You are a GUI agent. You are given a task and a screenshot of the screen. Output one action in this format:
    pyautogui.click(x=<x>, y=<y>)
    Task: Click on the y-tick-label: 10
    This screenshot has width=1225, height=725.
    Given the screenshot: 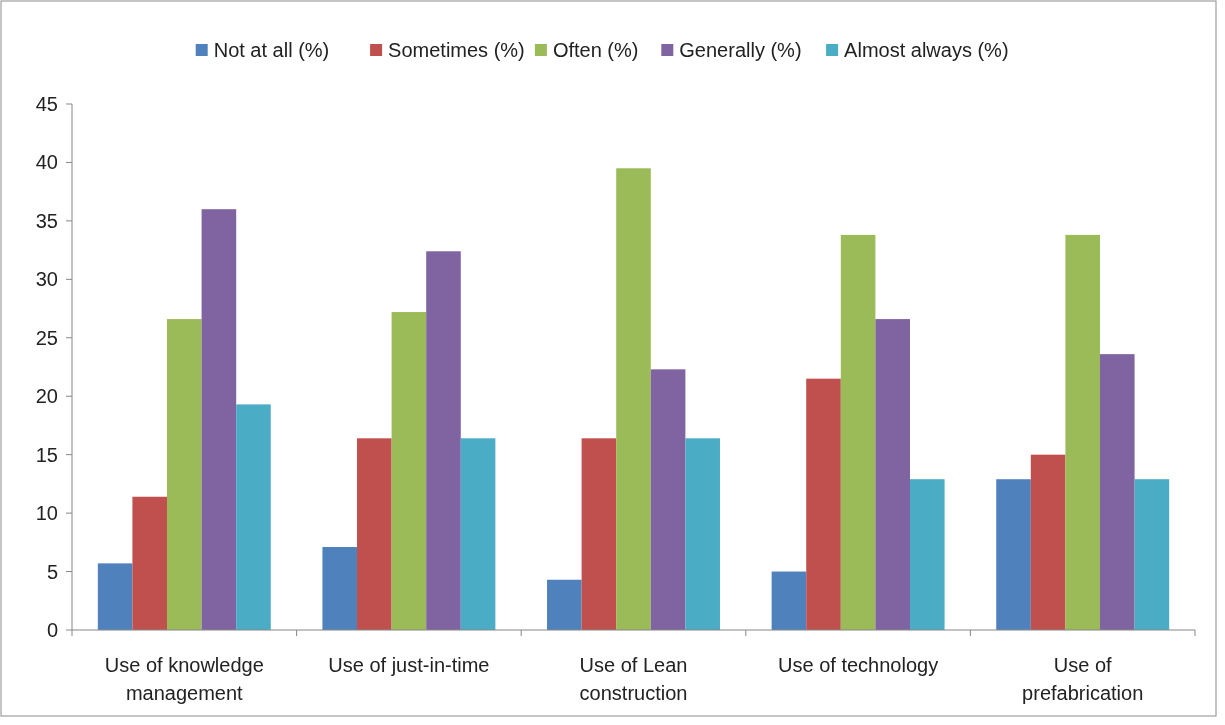 What is the action you would take?
    pyautogui.click(x=46, y=513)
    